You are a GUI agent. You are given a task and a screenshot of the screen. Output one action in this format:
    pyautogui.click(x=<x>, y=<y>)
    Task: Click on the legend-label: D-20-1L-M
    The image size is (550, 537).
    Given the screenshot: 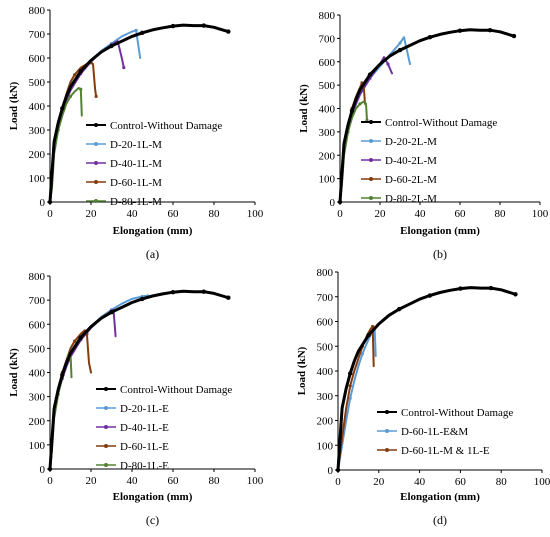 What is the action you would take?
    pyautogui.click(x=136, y=145)
    